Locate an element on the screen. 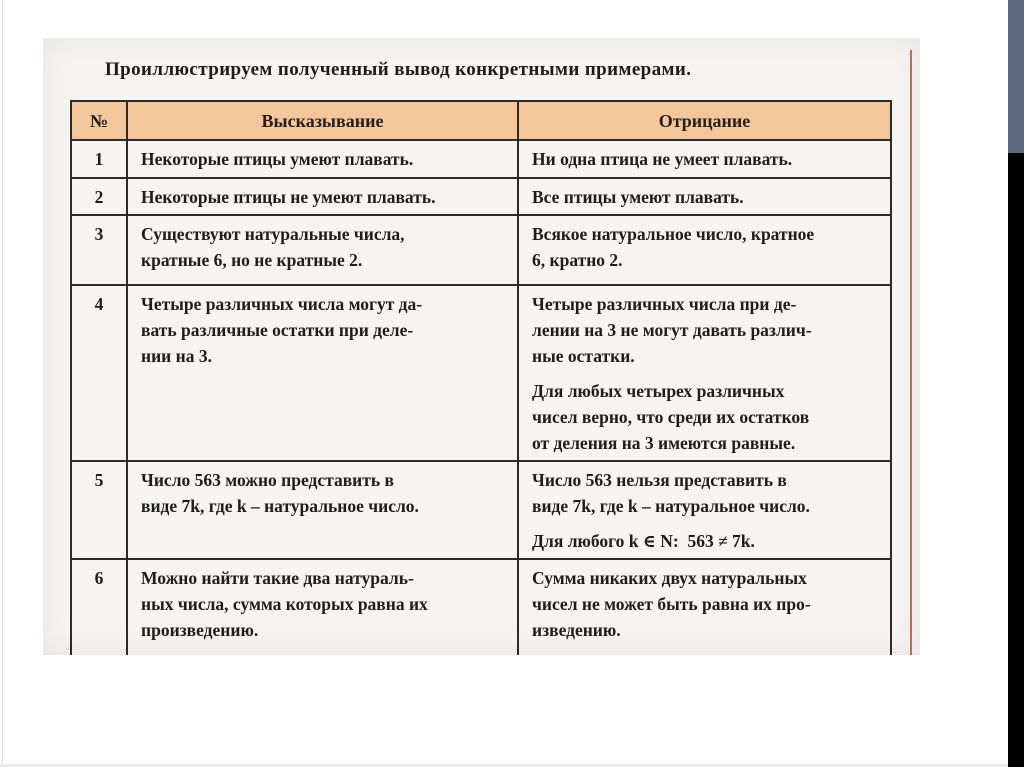 Image resolution: width=1024 pixels, height=767 pixels. statement-cell: Некоторые птицы умеют плавать. is located at coordinates (322, 159).